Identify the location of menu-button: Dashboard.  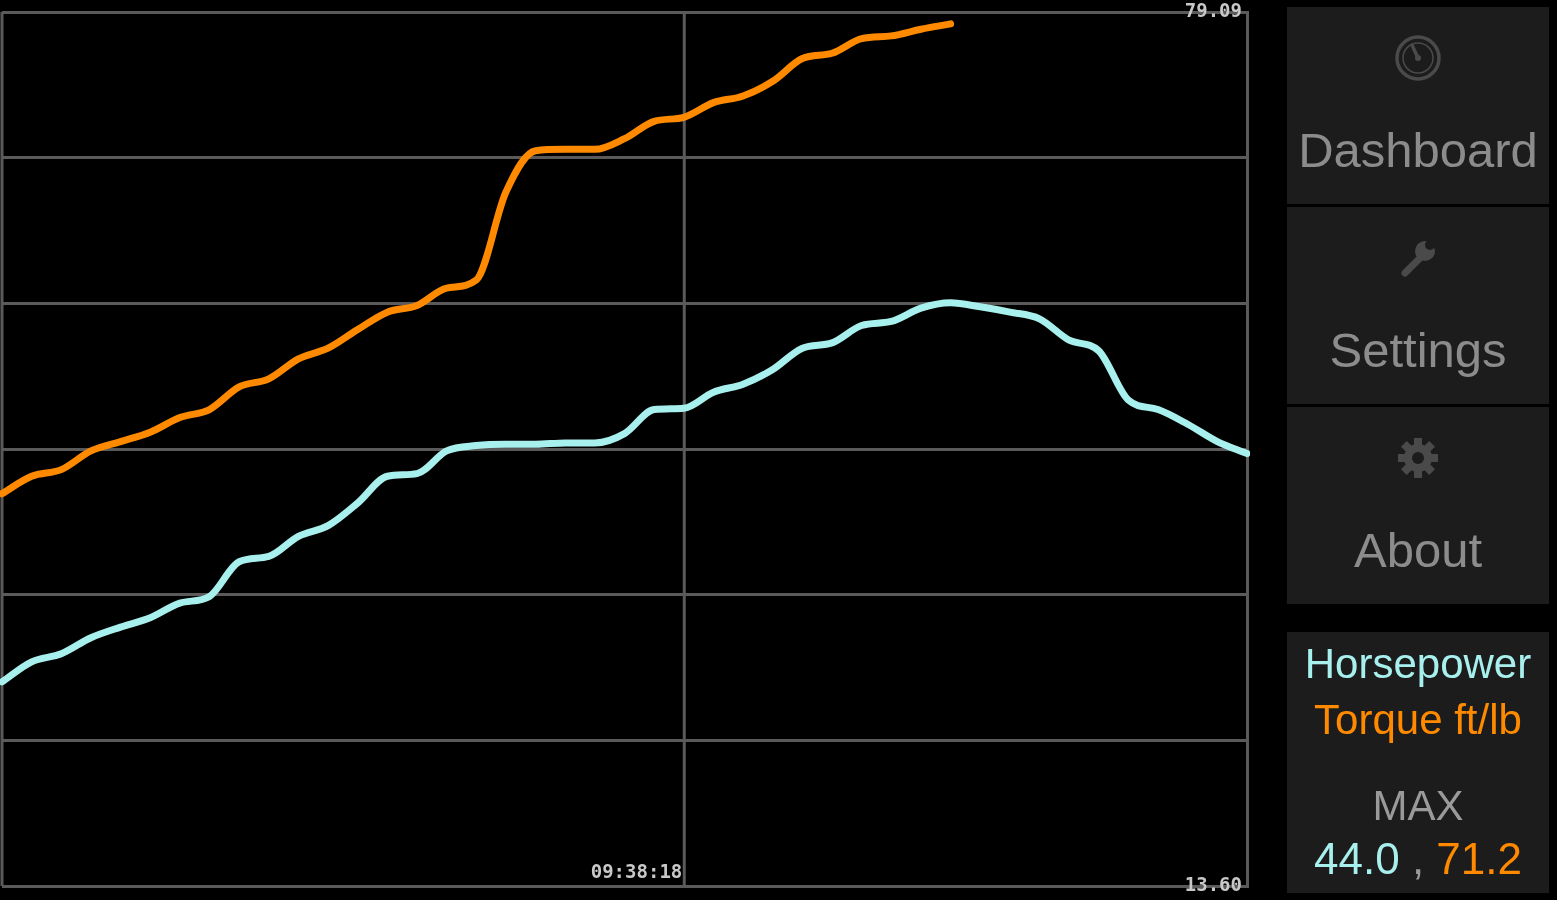
(1418, 105).